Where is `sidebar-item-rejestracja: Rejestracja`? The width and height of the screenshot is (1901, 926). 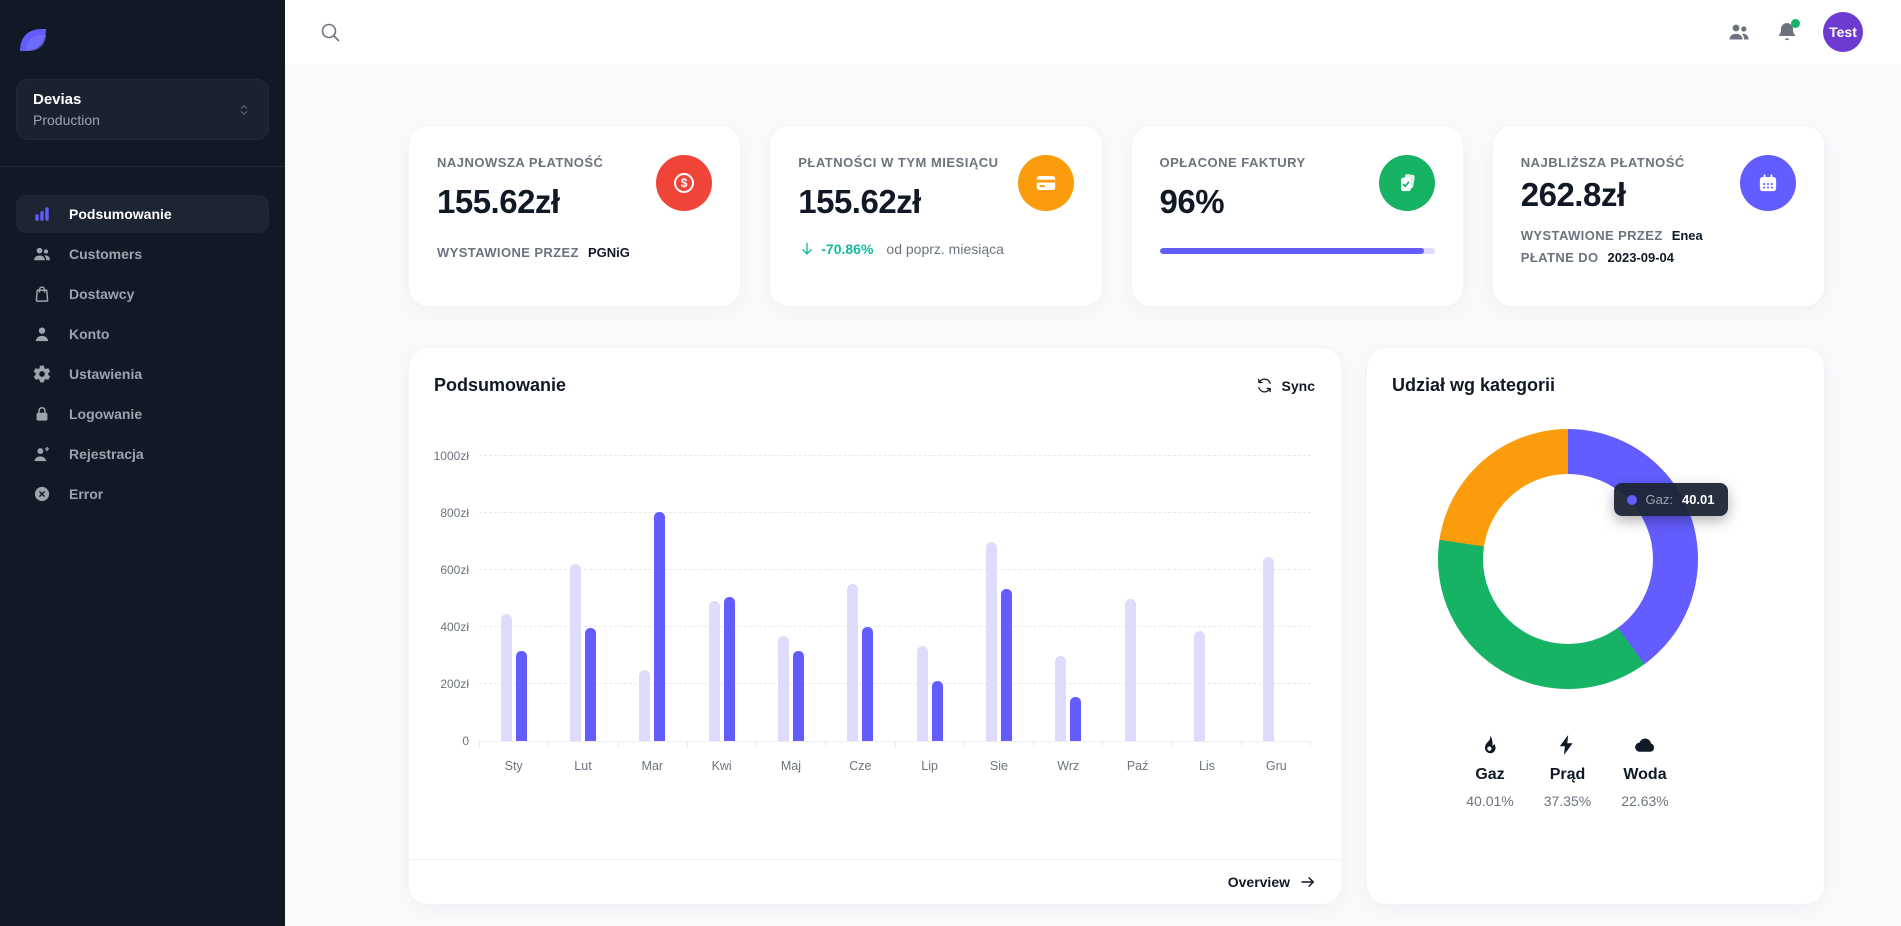 sidebar-item-rejestracja: Rejestracja is located at coordinates (142, 454).